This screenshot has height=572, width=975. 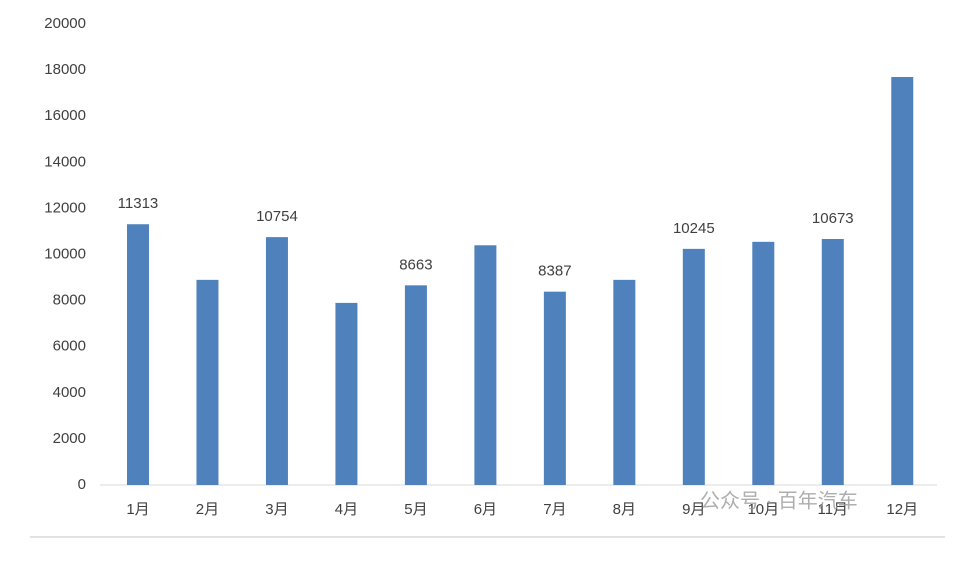 What do you see at coordinates (346, 509) in the screenshot?
I see `x-tick-label: 4月` at bounding box center [346, 509].